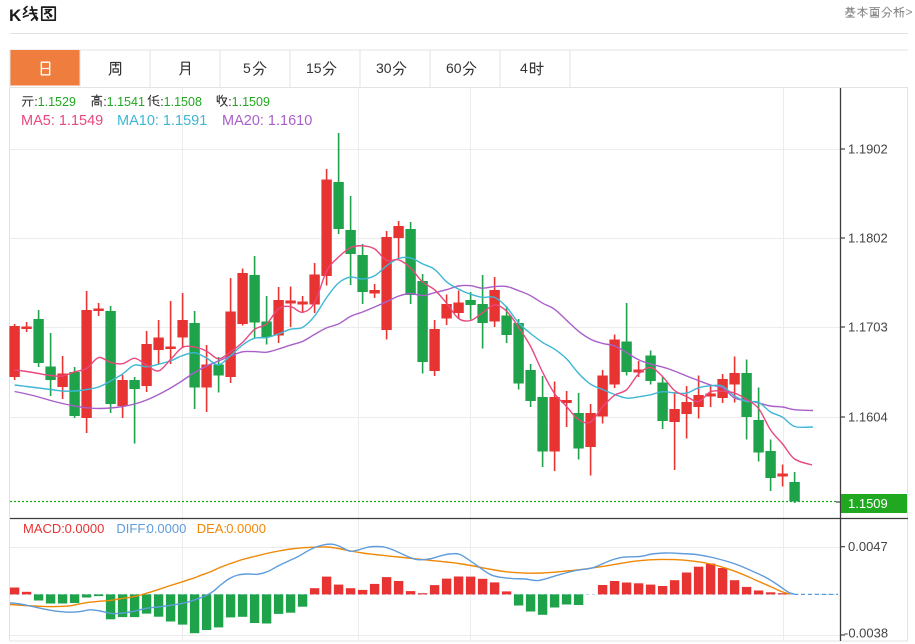 The height and width of the screenshot is (644, 915). What do you see at coordinates (55, 102) in the screenshot?
I see `svg-text: :1.1529` at bounding box center [55, 102].